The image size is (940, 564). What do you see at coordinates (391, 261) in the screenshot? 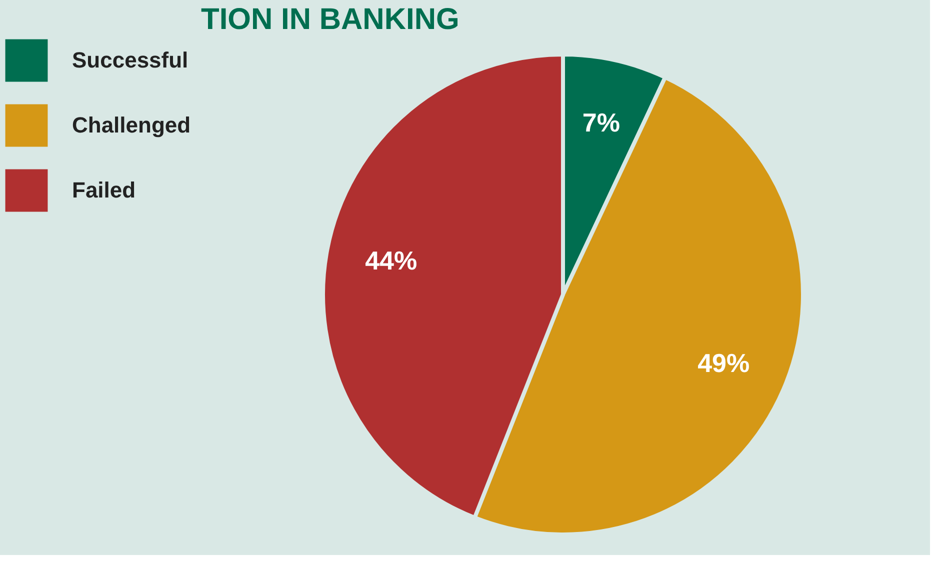
I see `data-label: 44%` at bounding box center [391, 261].